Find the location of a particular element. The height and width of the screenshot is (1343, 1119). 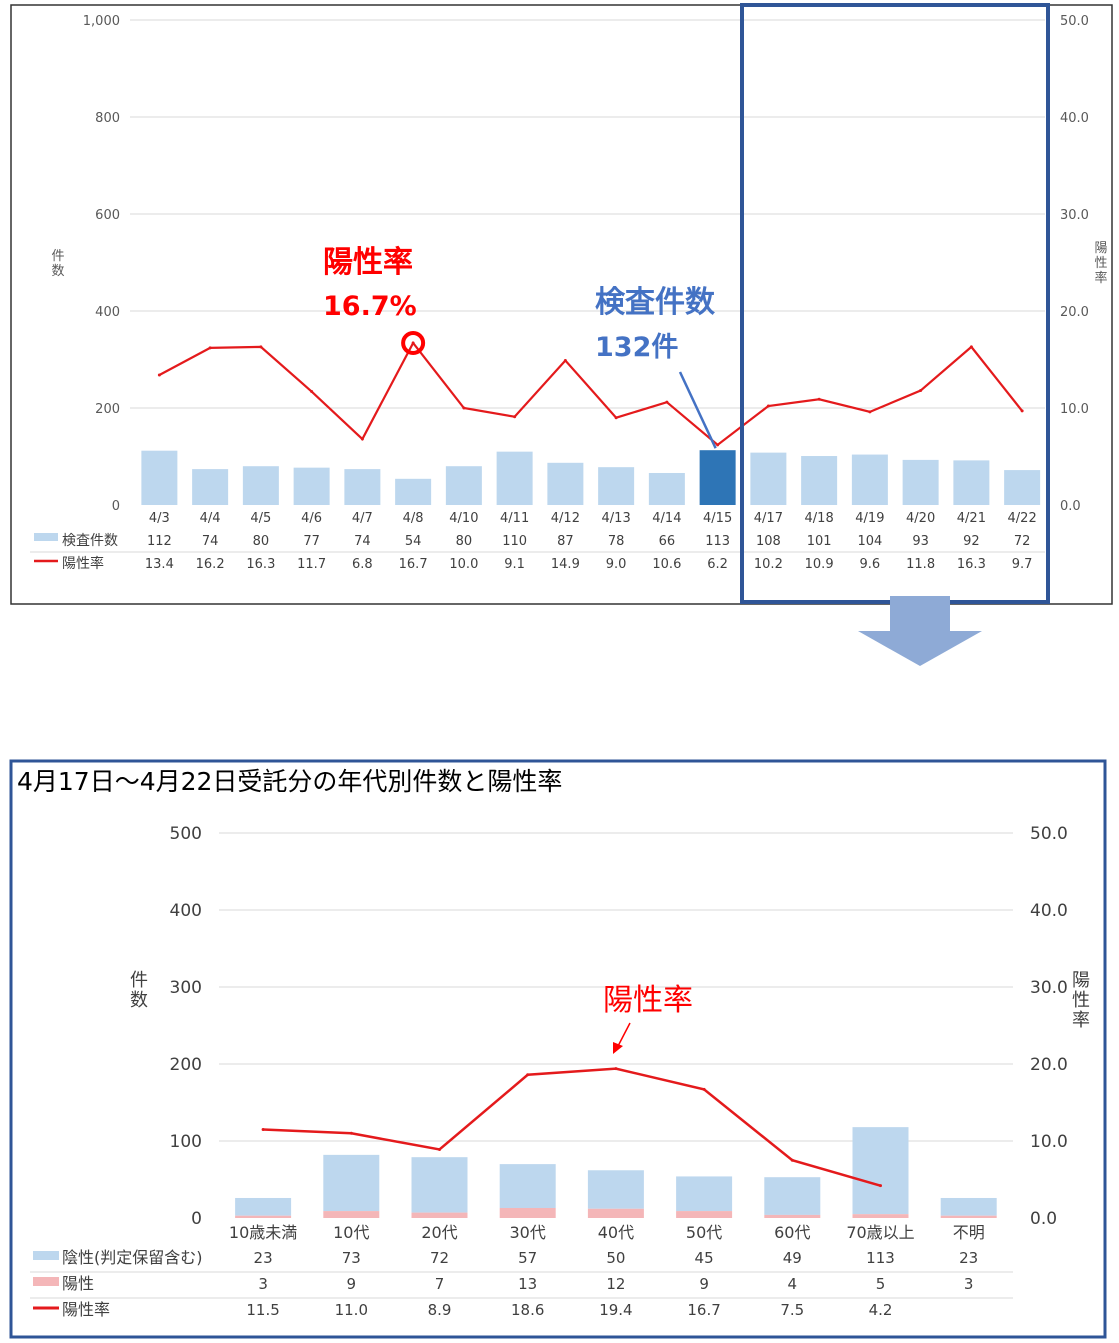

table-rate-value: 13.4 is located at coordinates (159, 564).